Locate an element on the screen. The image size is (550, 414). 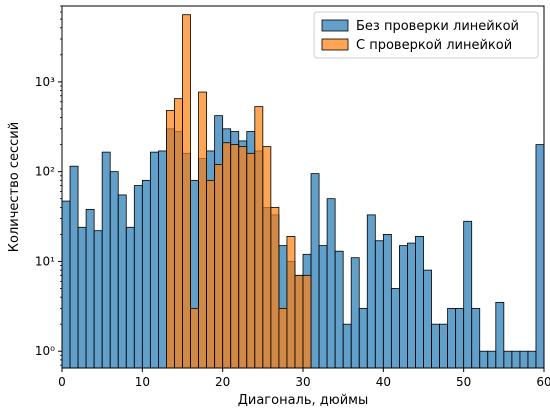
legend-box is located at coordinates (426, 35).